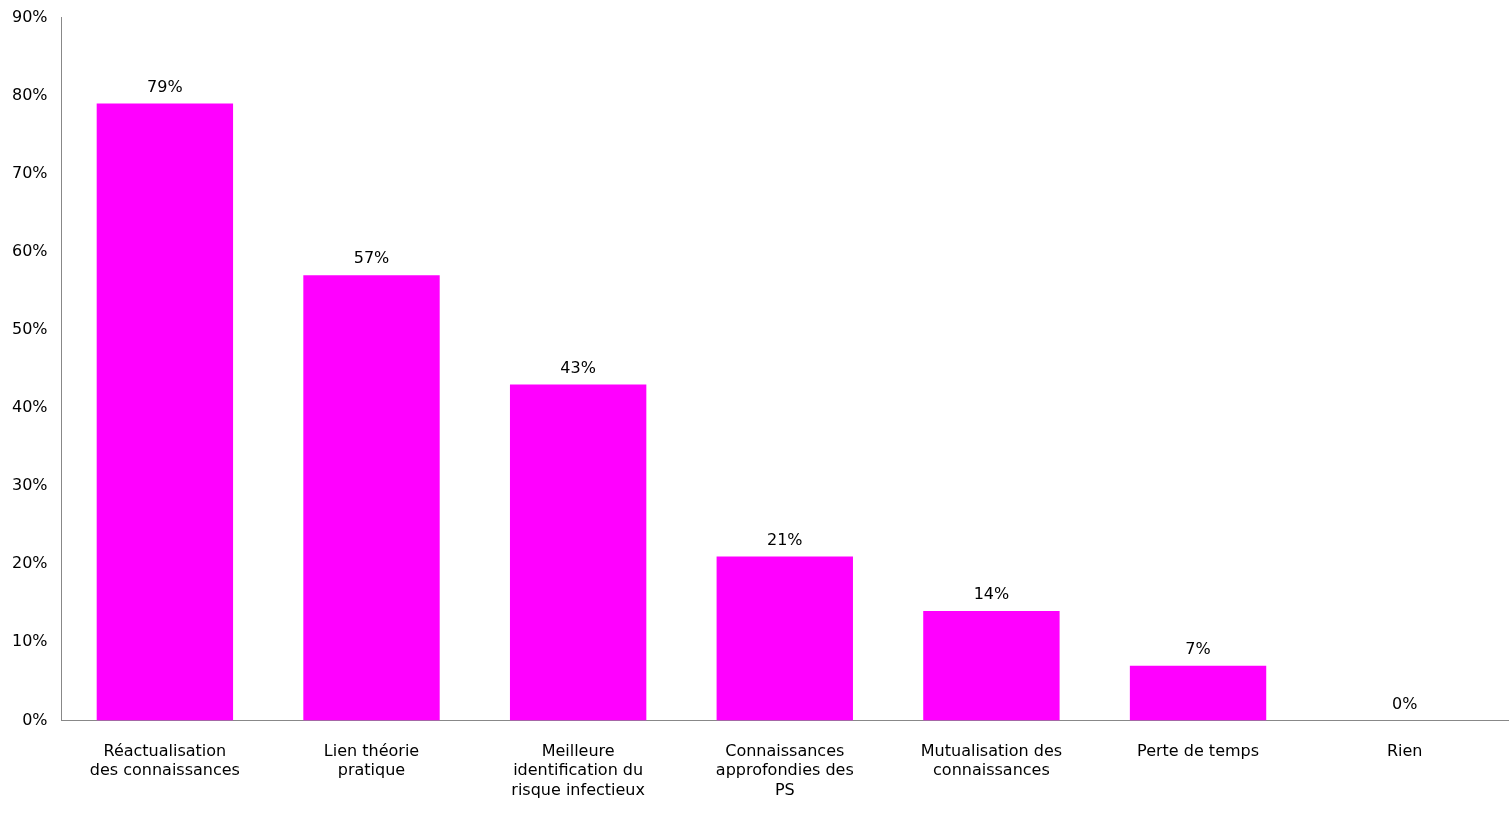  Describe the element at coordinates (371, 258) in the screenshot. I see `data-label: 57%` at that location.